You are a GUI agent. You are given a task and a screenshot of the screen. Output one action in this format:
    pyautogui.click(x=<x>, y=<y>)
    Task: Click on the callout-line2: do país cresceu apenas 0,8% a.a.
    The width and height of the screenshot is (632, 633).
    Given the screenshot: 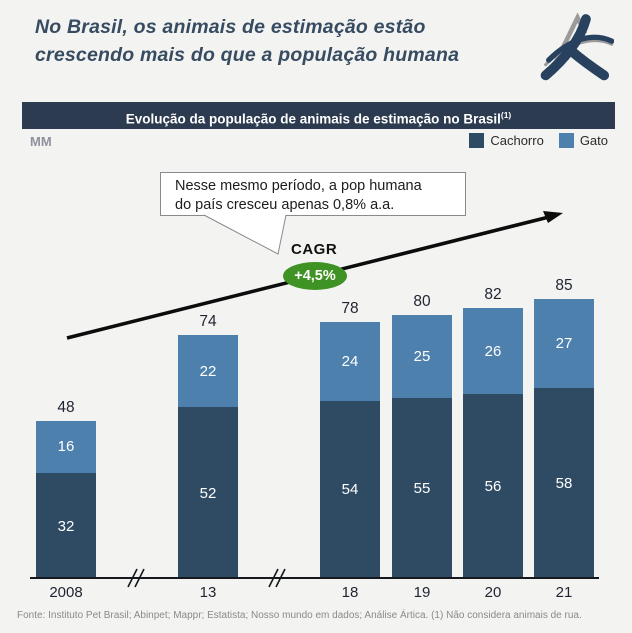 What is the action you would take?
    pyautogui.click(x=285, y=205)
    